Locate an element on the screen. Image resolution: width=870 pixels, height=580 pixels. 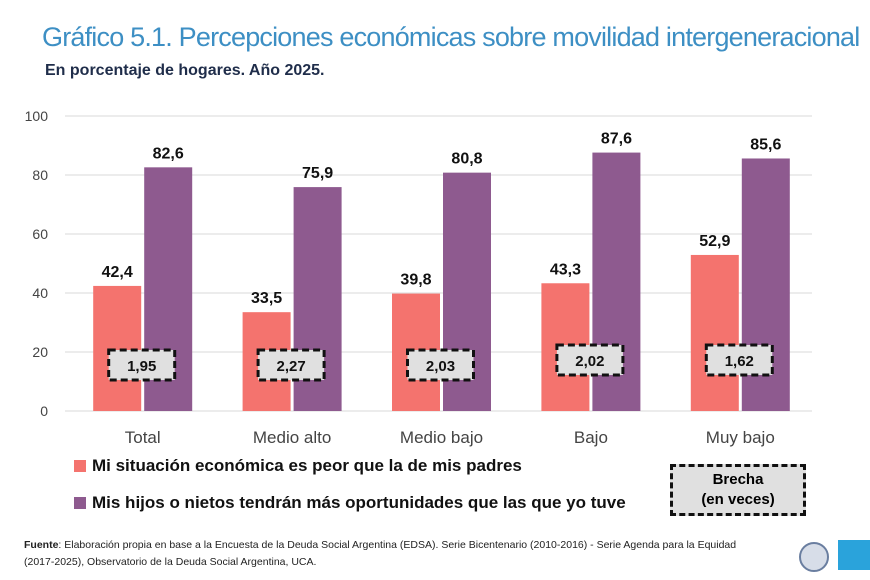
data-label: 87,6 is located at coordinates (616, 139).